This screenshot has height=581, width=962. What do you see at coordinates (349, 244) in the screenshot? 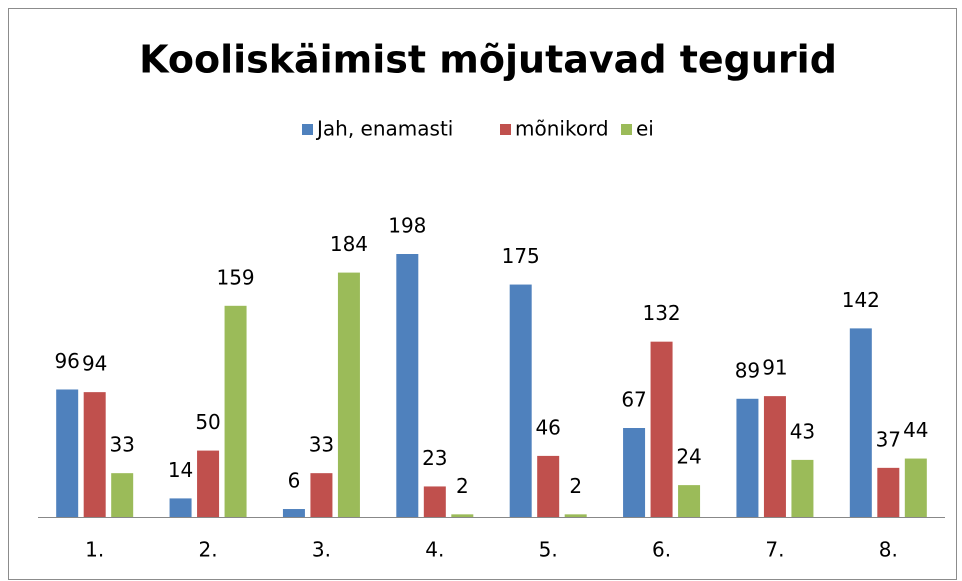
I see `data-label: 184` at bounding box center [349, 244].